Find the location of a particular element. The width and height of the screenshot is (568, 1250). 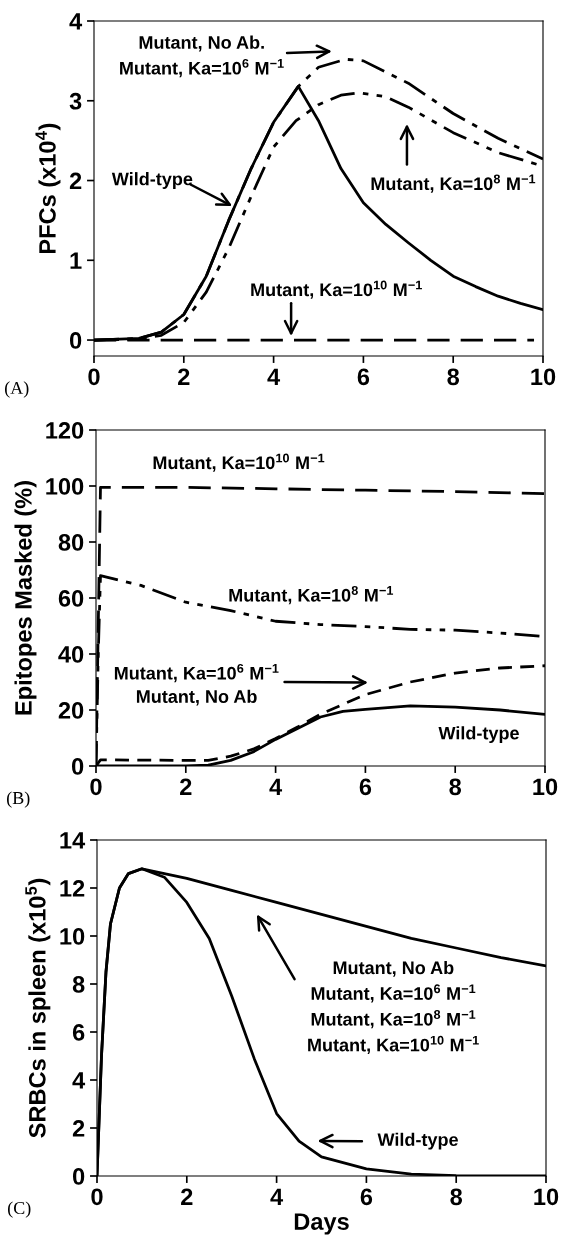

text: (A) is located at coordinates (16, 389).